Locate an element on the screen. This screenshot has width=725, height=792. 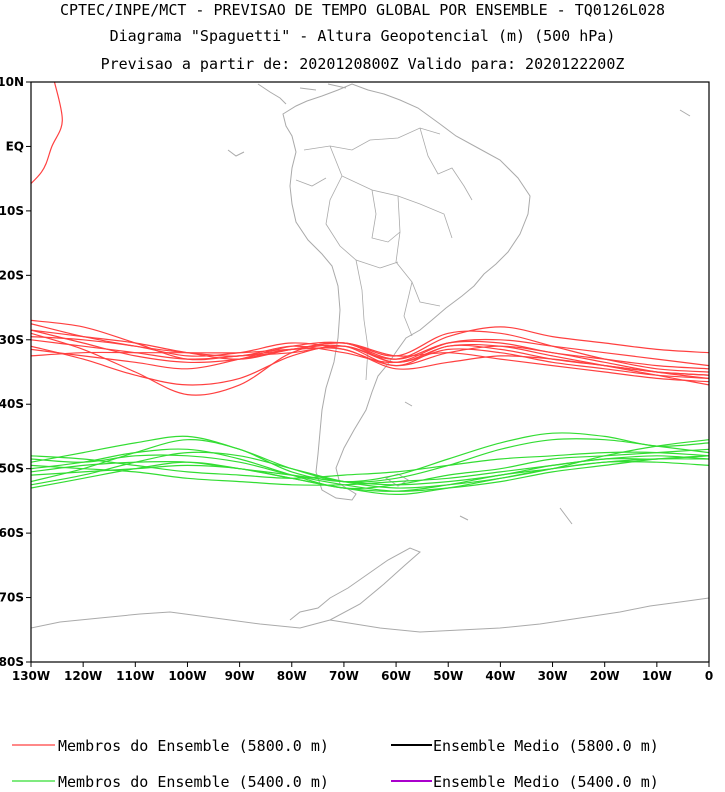
legend-label-members-5400: Membros do Ensemble (5400.0 m) is located at coordinates (193, 782).